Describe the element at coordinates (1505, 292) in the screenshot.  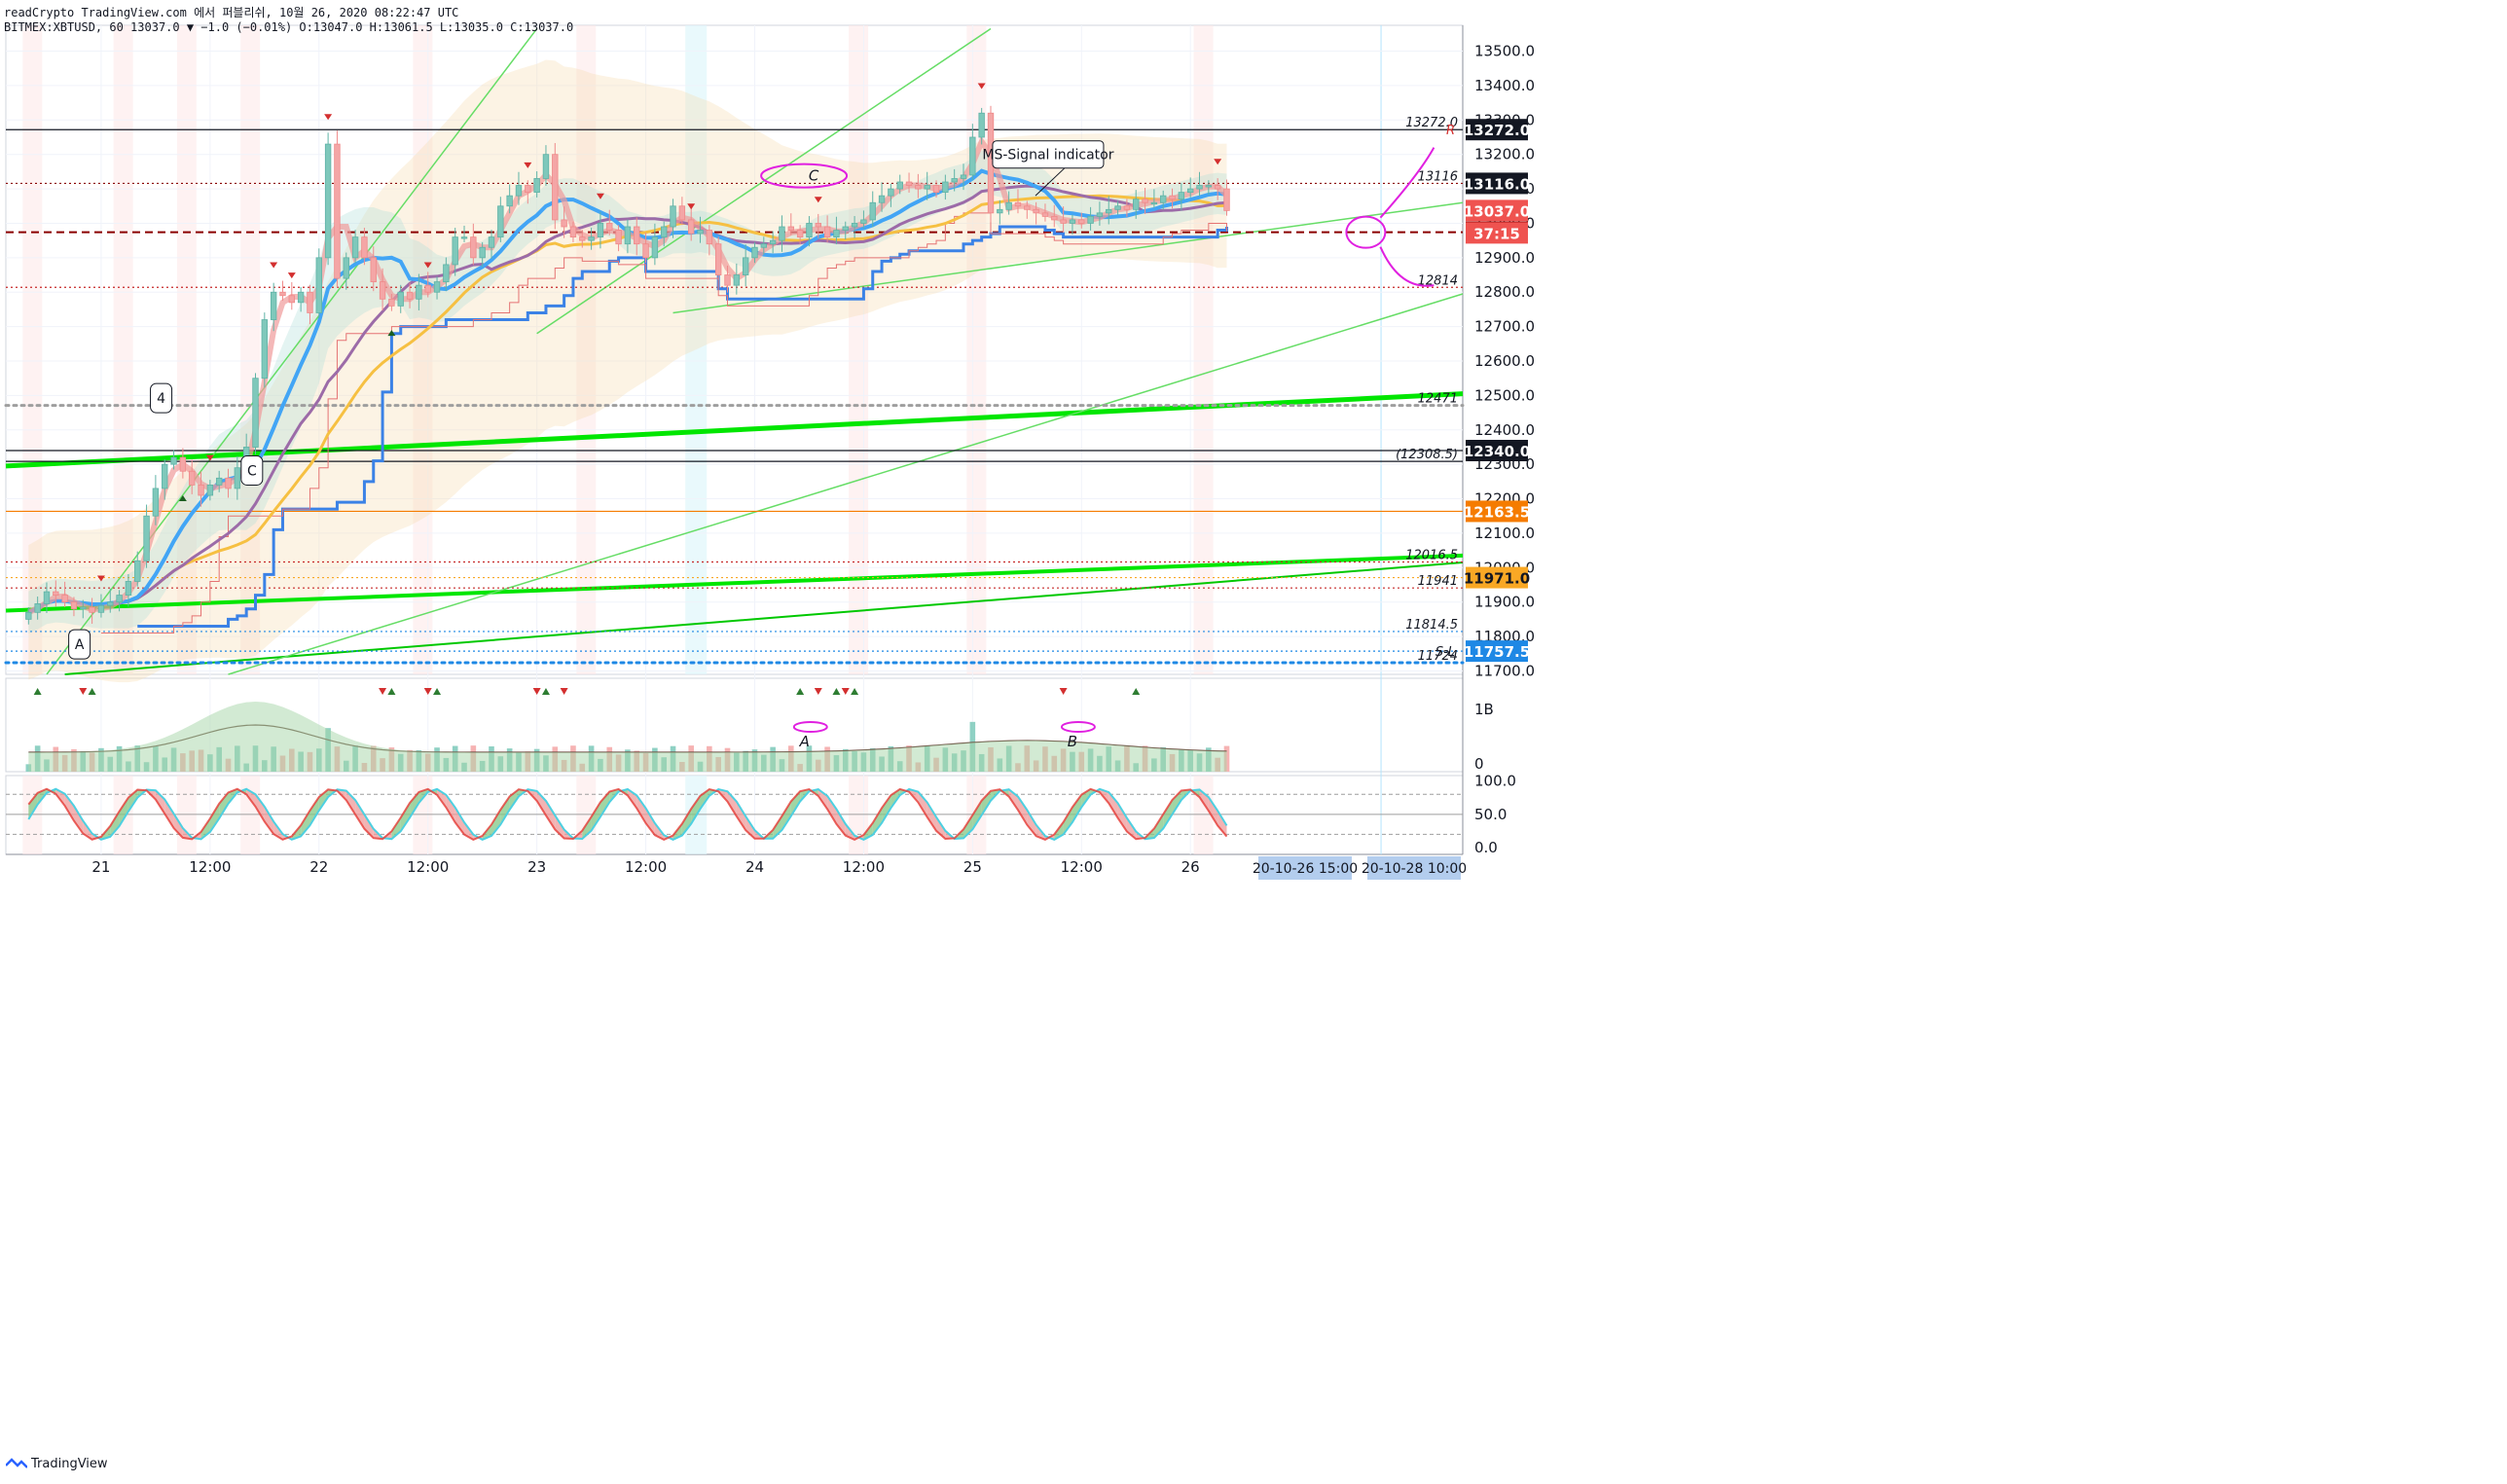
I see `price-tick-label: 12800.0` at that location.